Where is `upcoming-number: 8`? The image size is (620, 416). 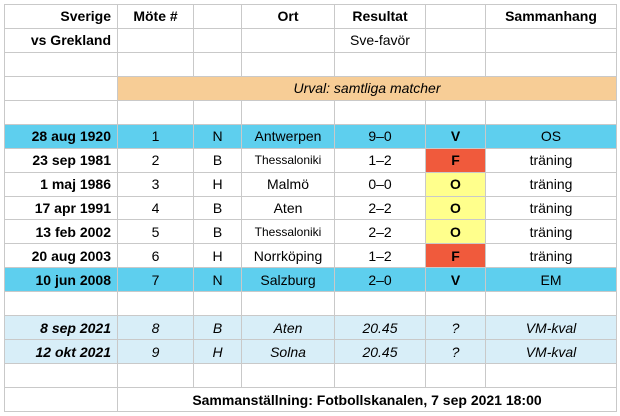
upcoming-number: 8 is located at coordinates (155, 328).